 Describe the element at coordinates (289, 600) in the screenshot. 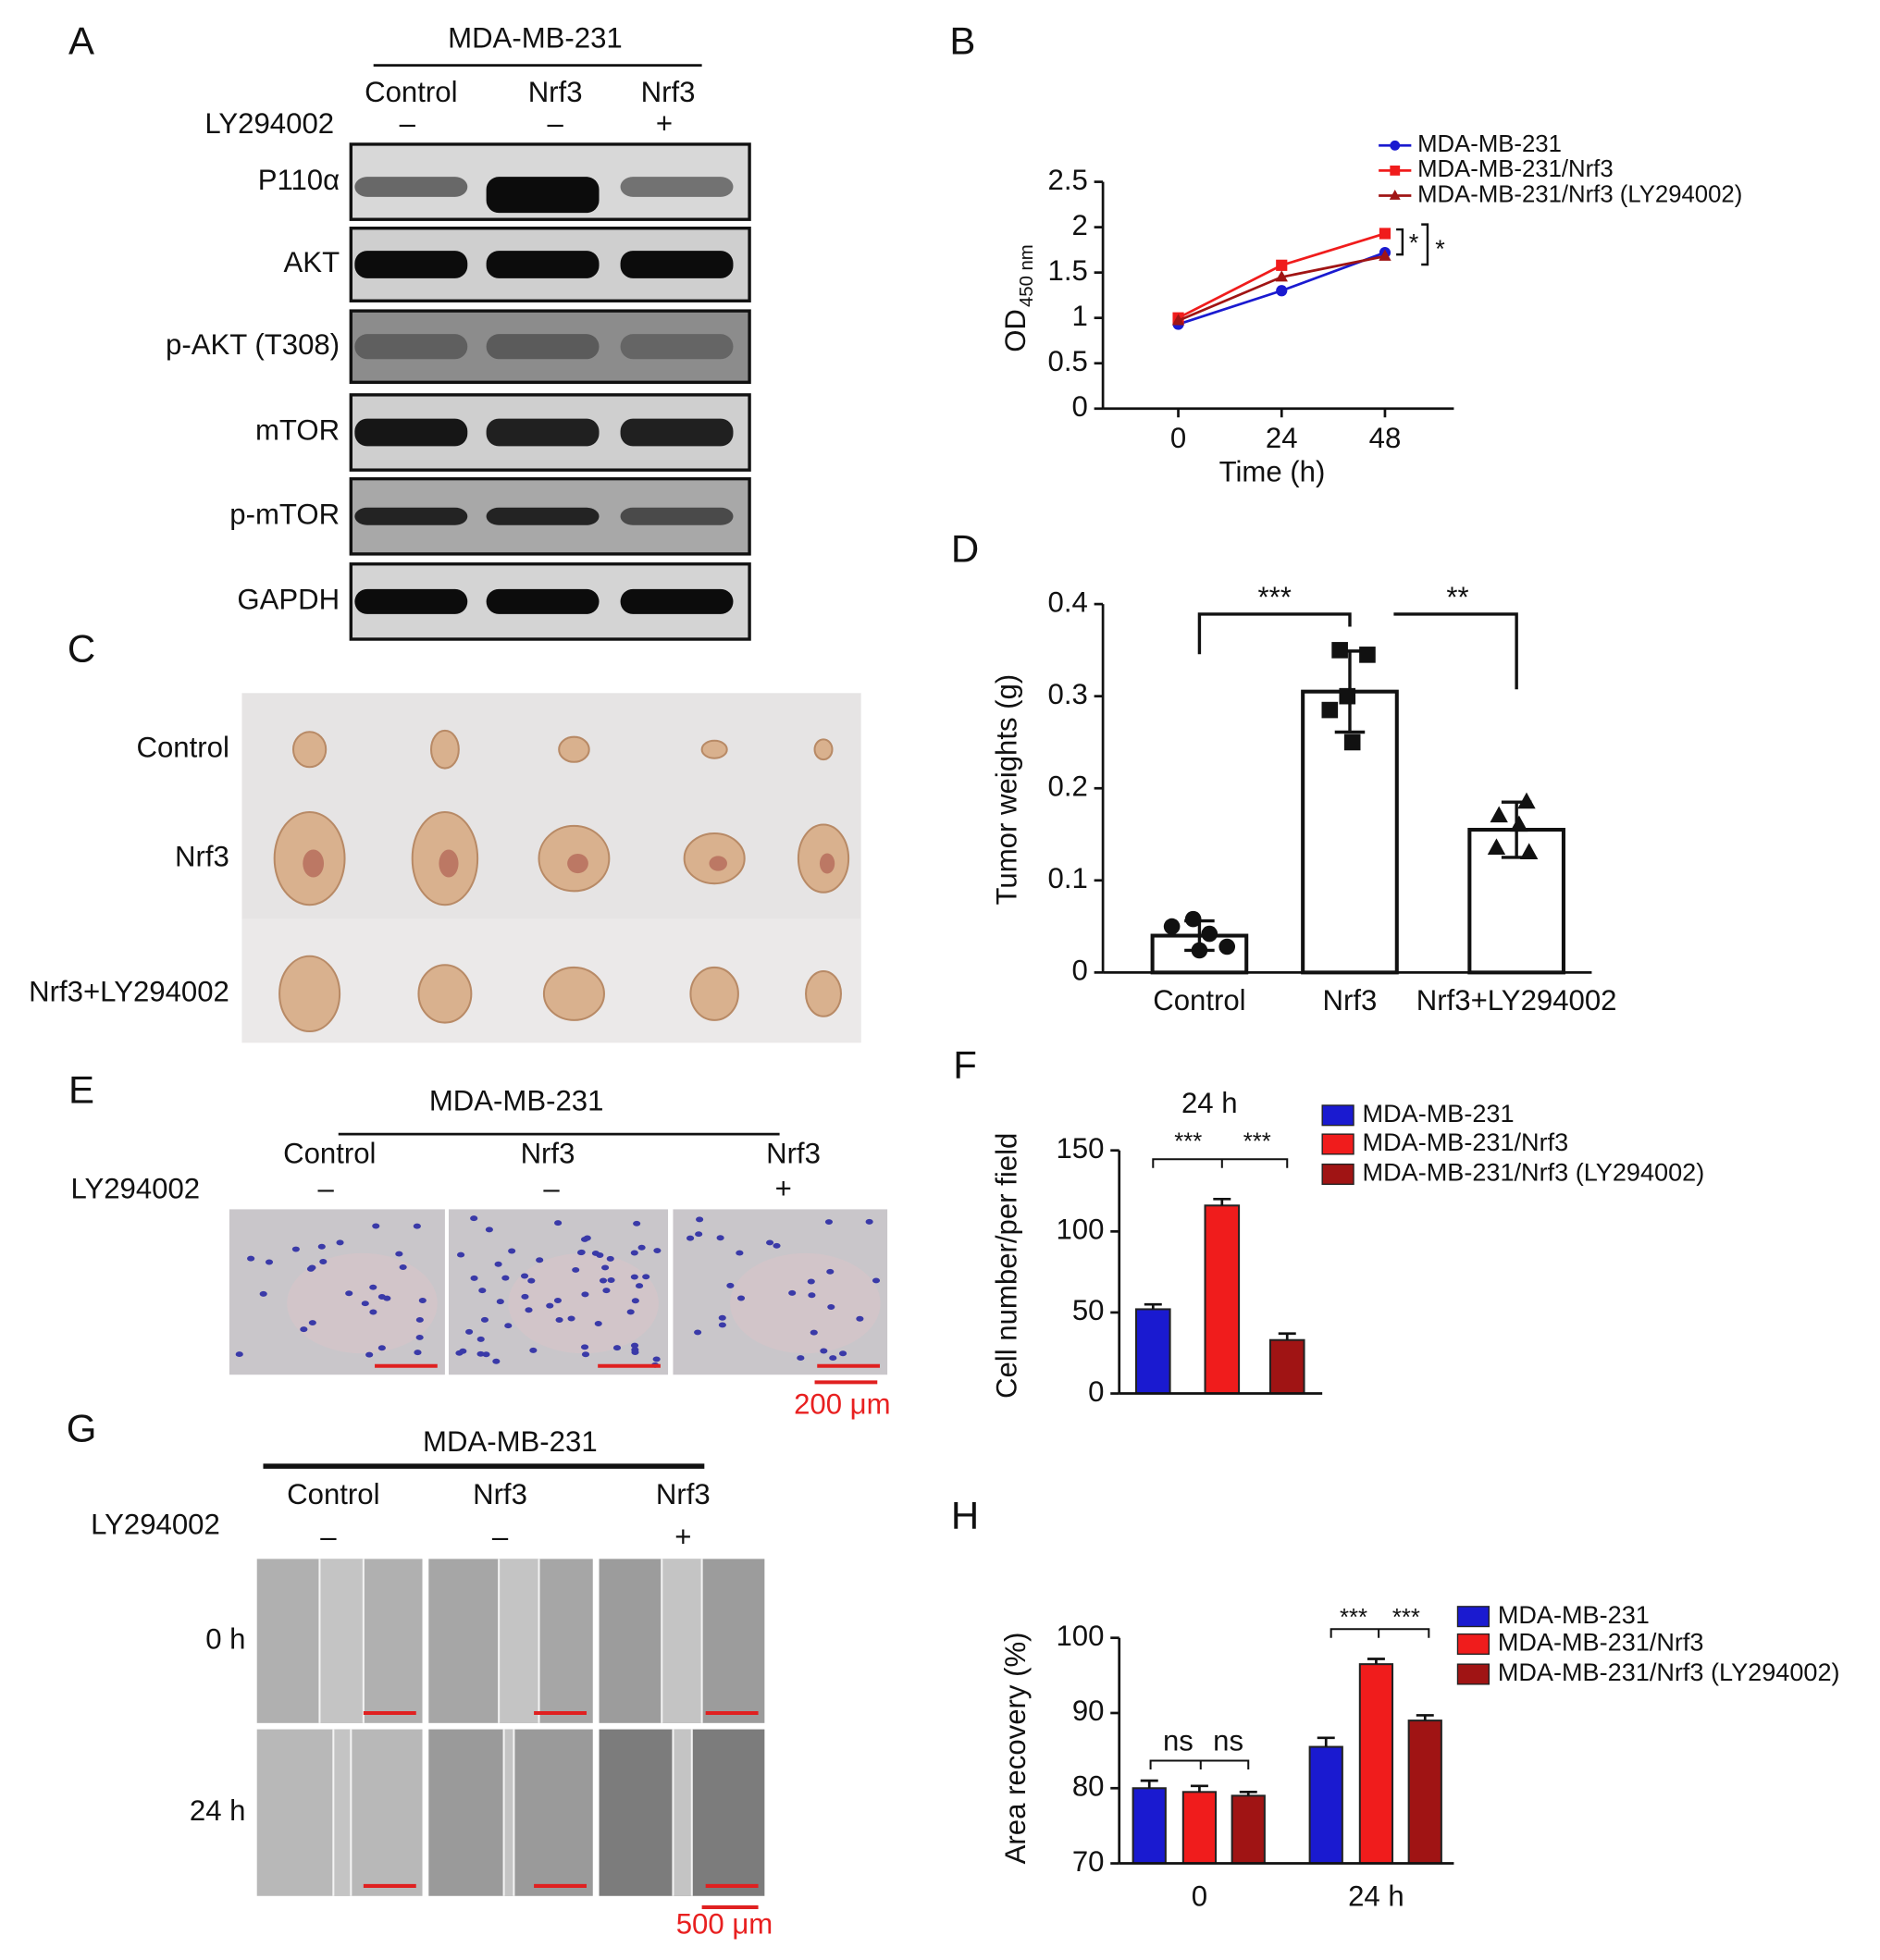

I see `row-label: GAPDH` at that location.